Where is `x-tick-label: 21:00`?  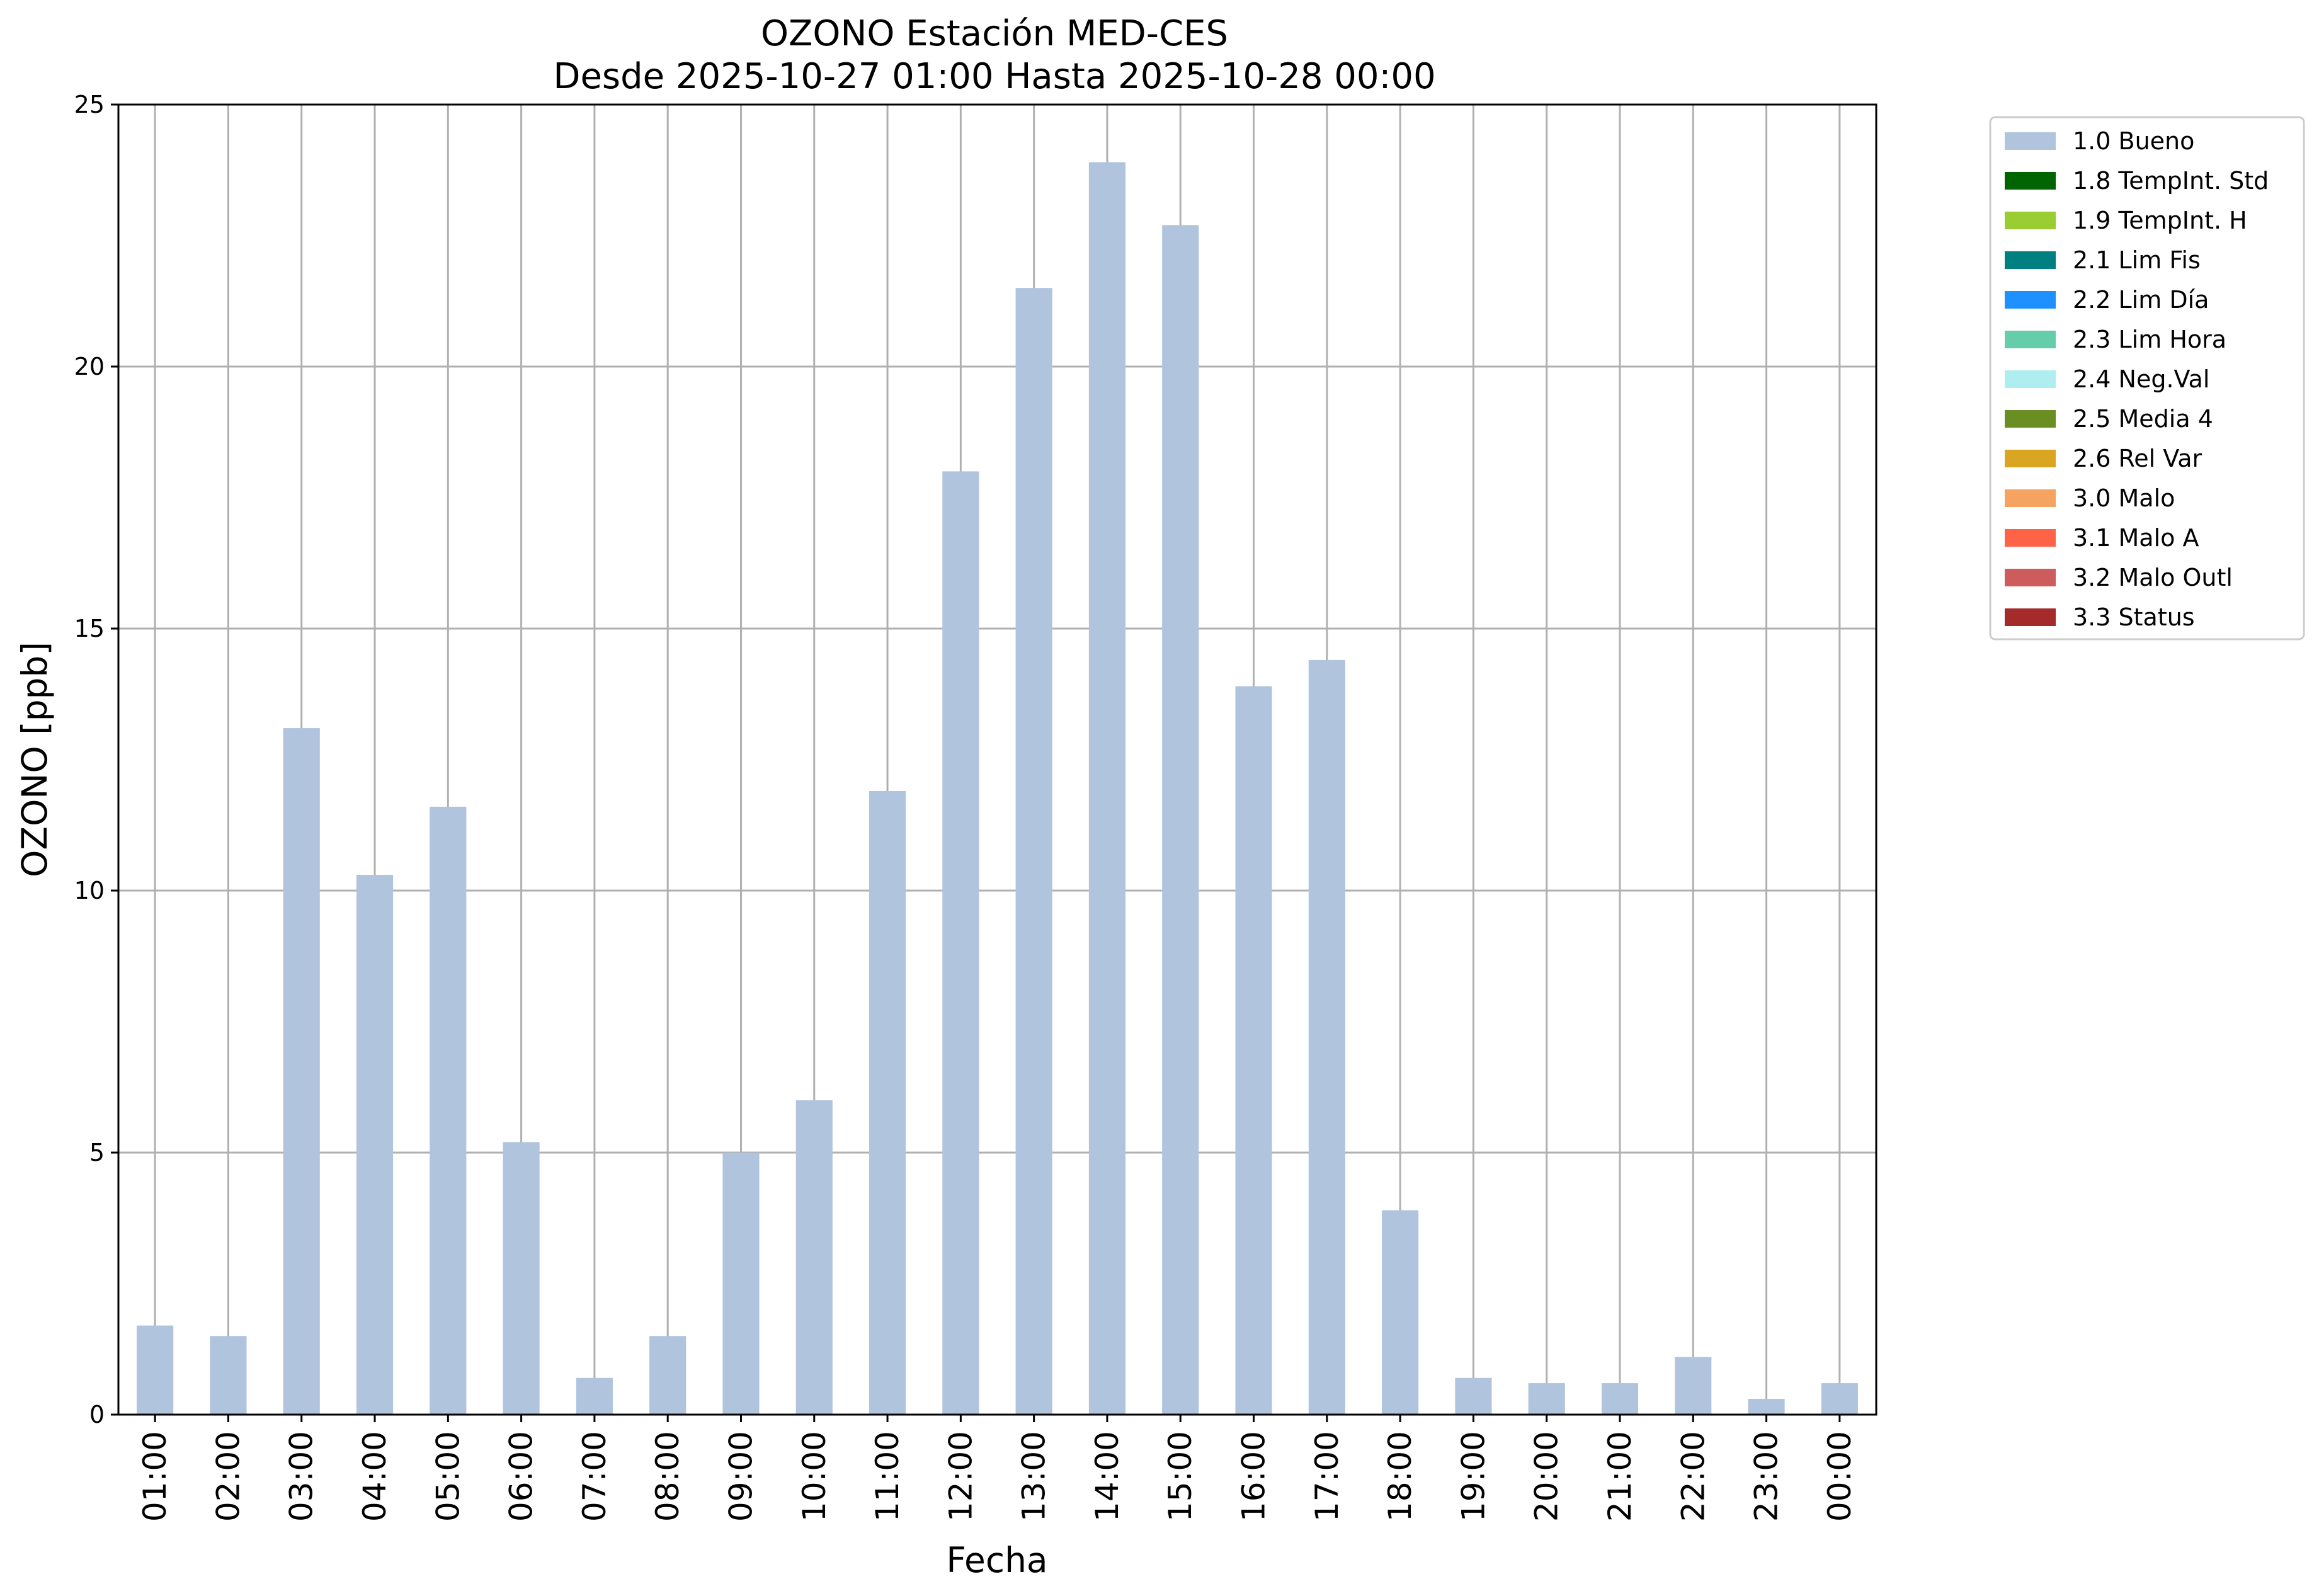
x-tick-label: 21:00 is located at coordinates (1620, 1476).